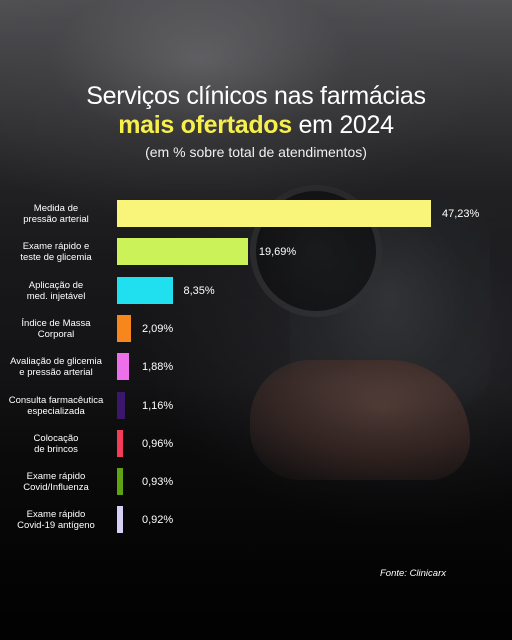  Describe the element at coordinates (277, 252) in the screenshot. I see `value-label: 19,69%` at that location.